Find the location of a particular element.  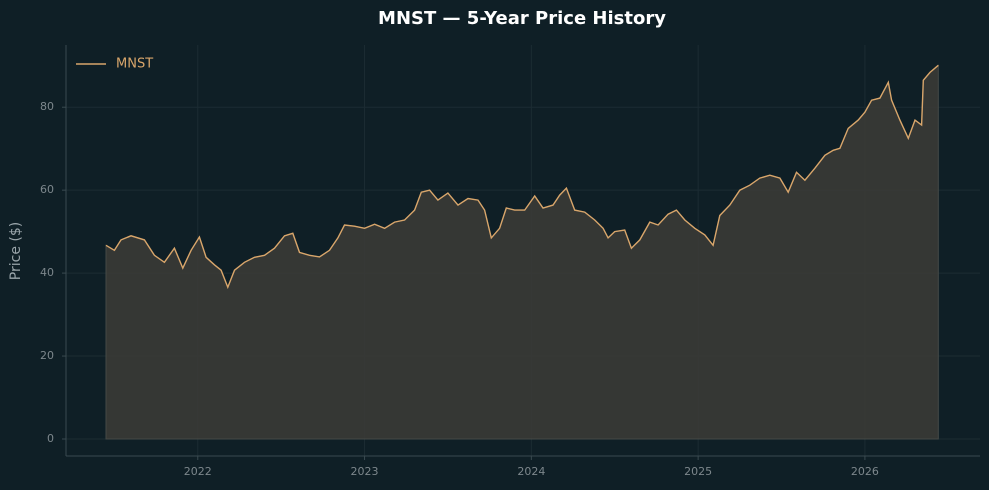

y-tick-label: 80 is located at coordinates (47, 106).